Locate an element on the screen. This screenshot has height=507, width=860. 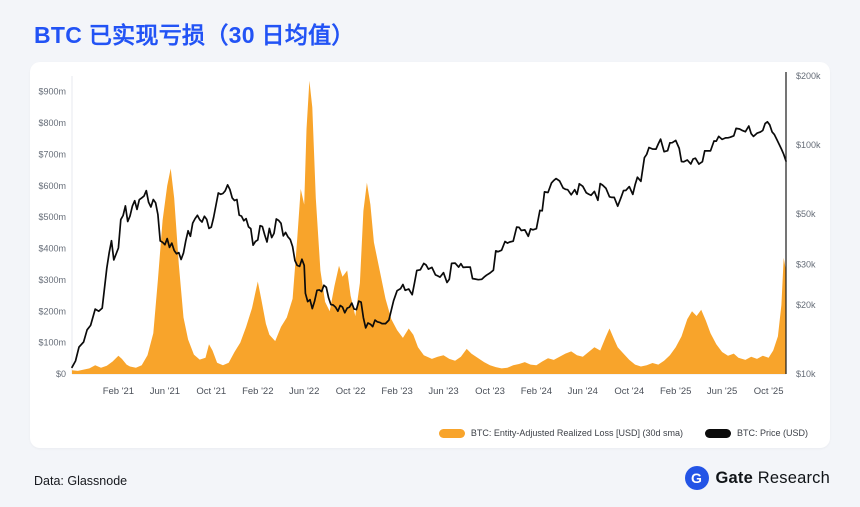
left-axis-tick-label: $100m is located at coordinates (52, 343).